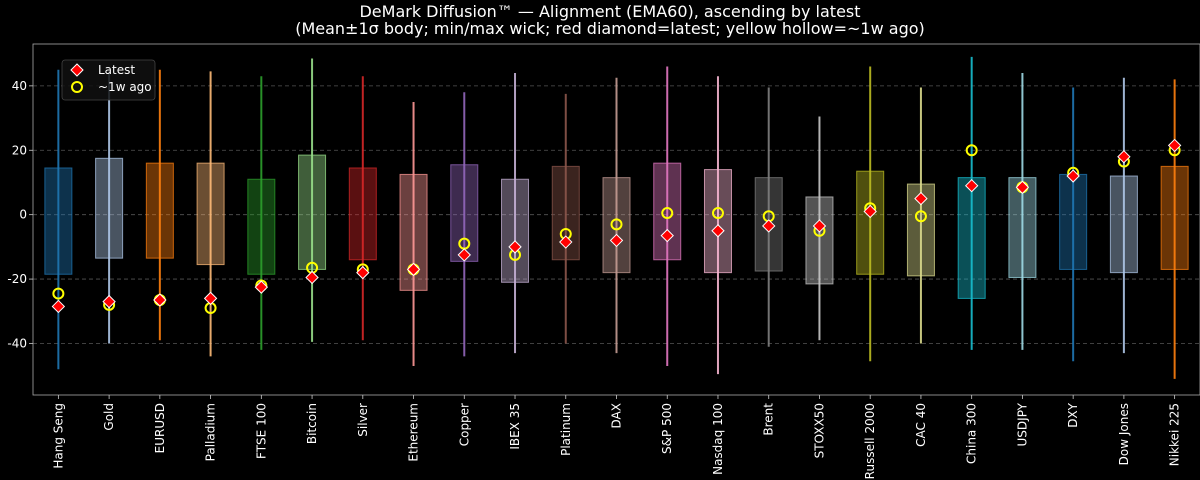 This screenshot has height=480, width=1200. Describe the element at coordinates (160, 428) in the screenshot. I see `x-tick-label: EURUSD` at that location.